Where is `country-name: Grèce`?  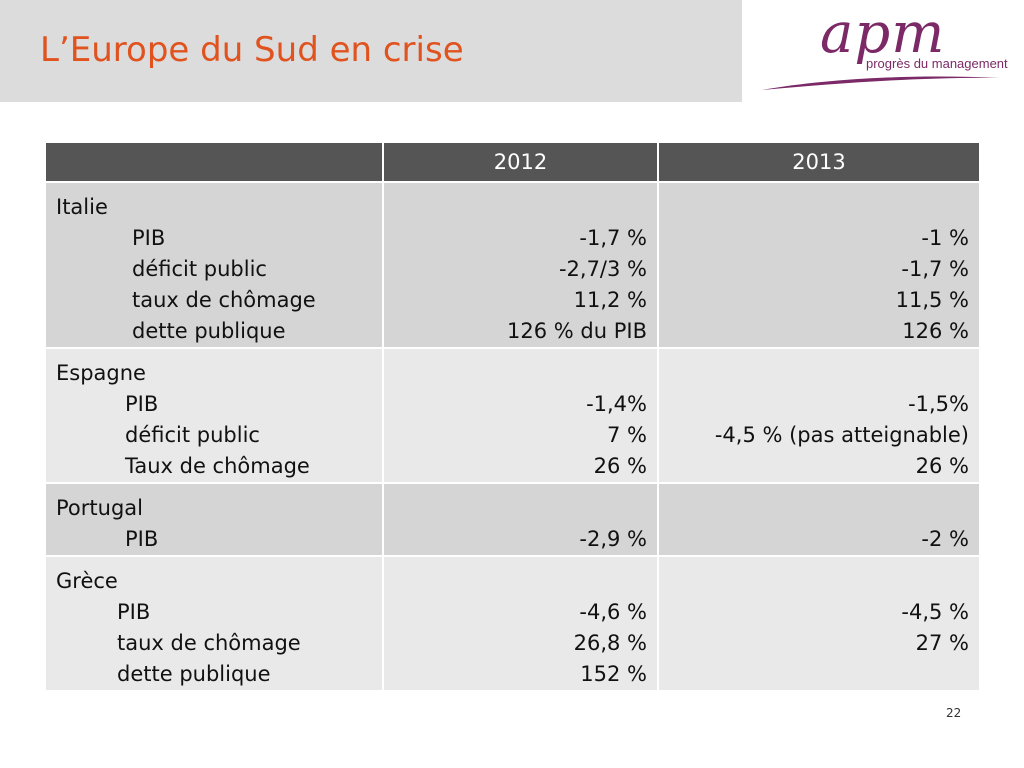
country-name: Grèce is located at coordinates (87, 581).